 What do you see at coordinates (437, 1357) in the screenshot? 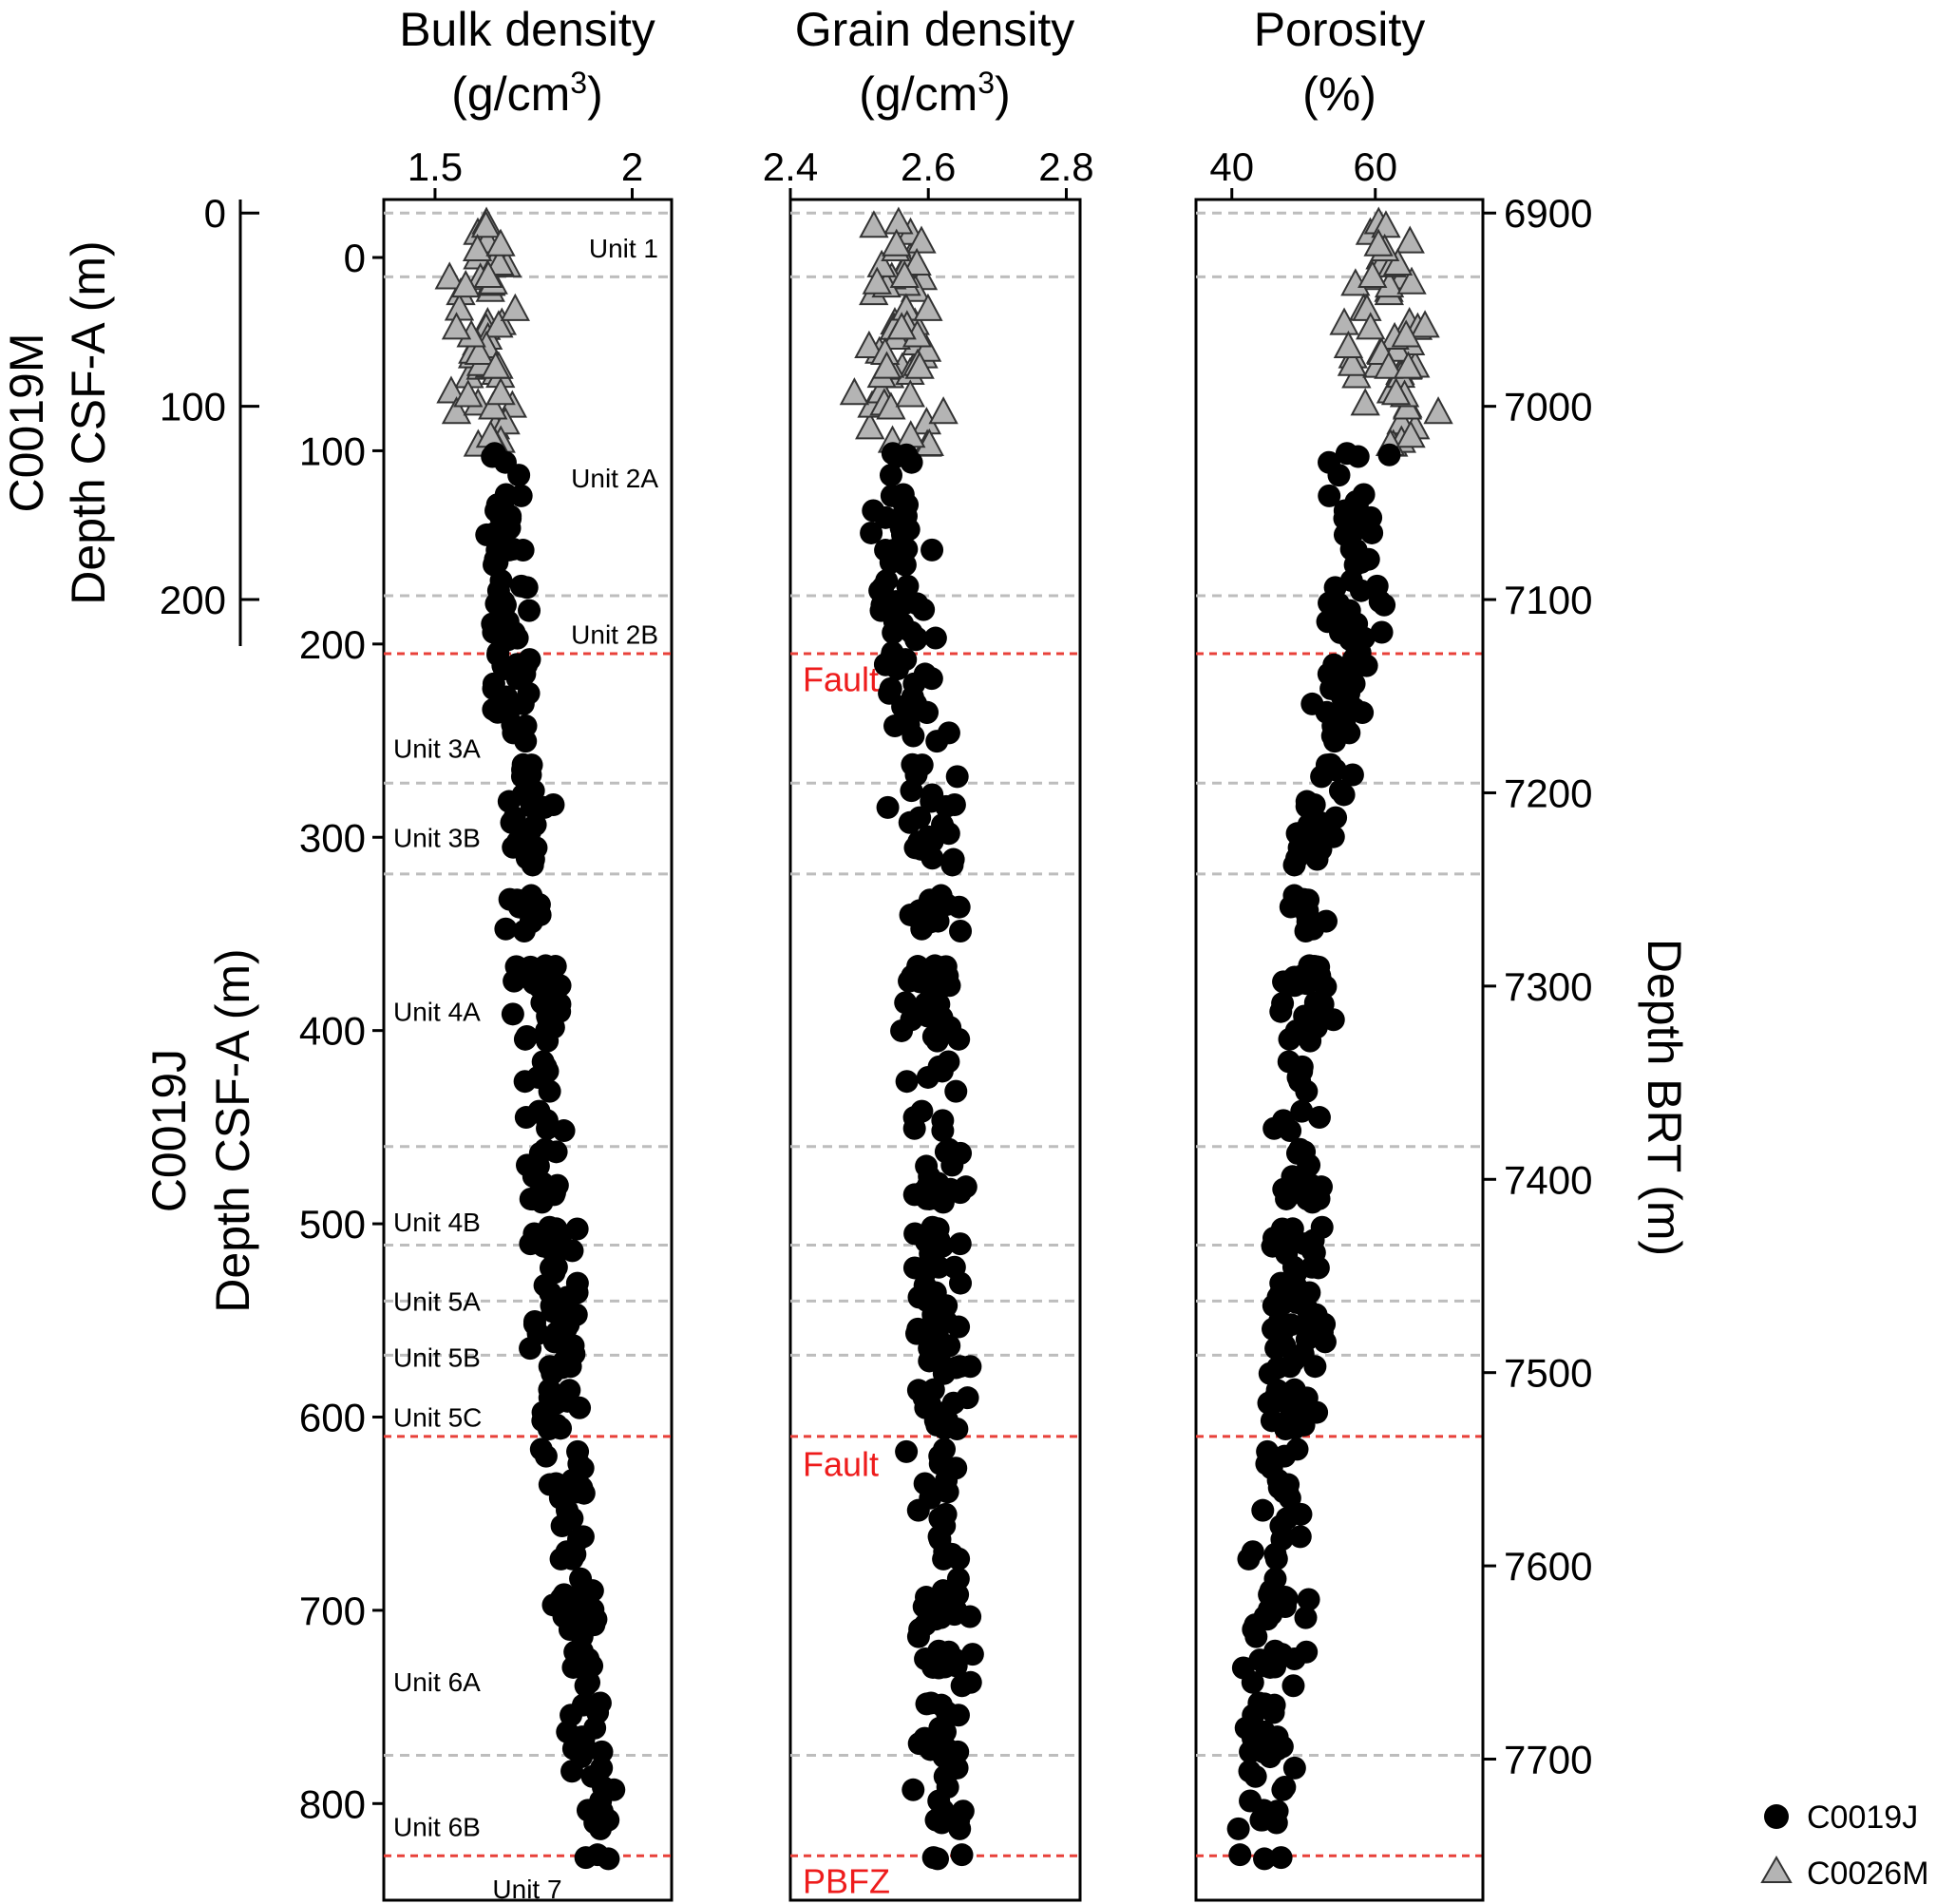
I see `unit-label: Unit 5B` at bounding box center [437, 1357].